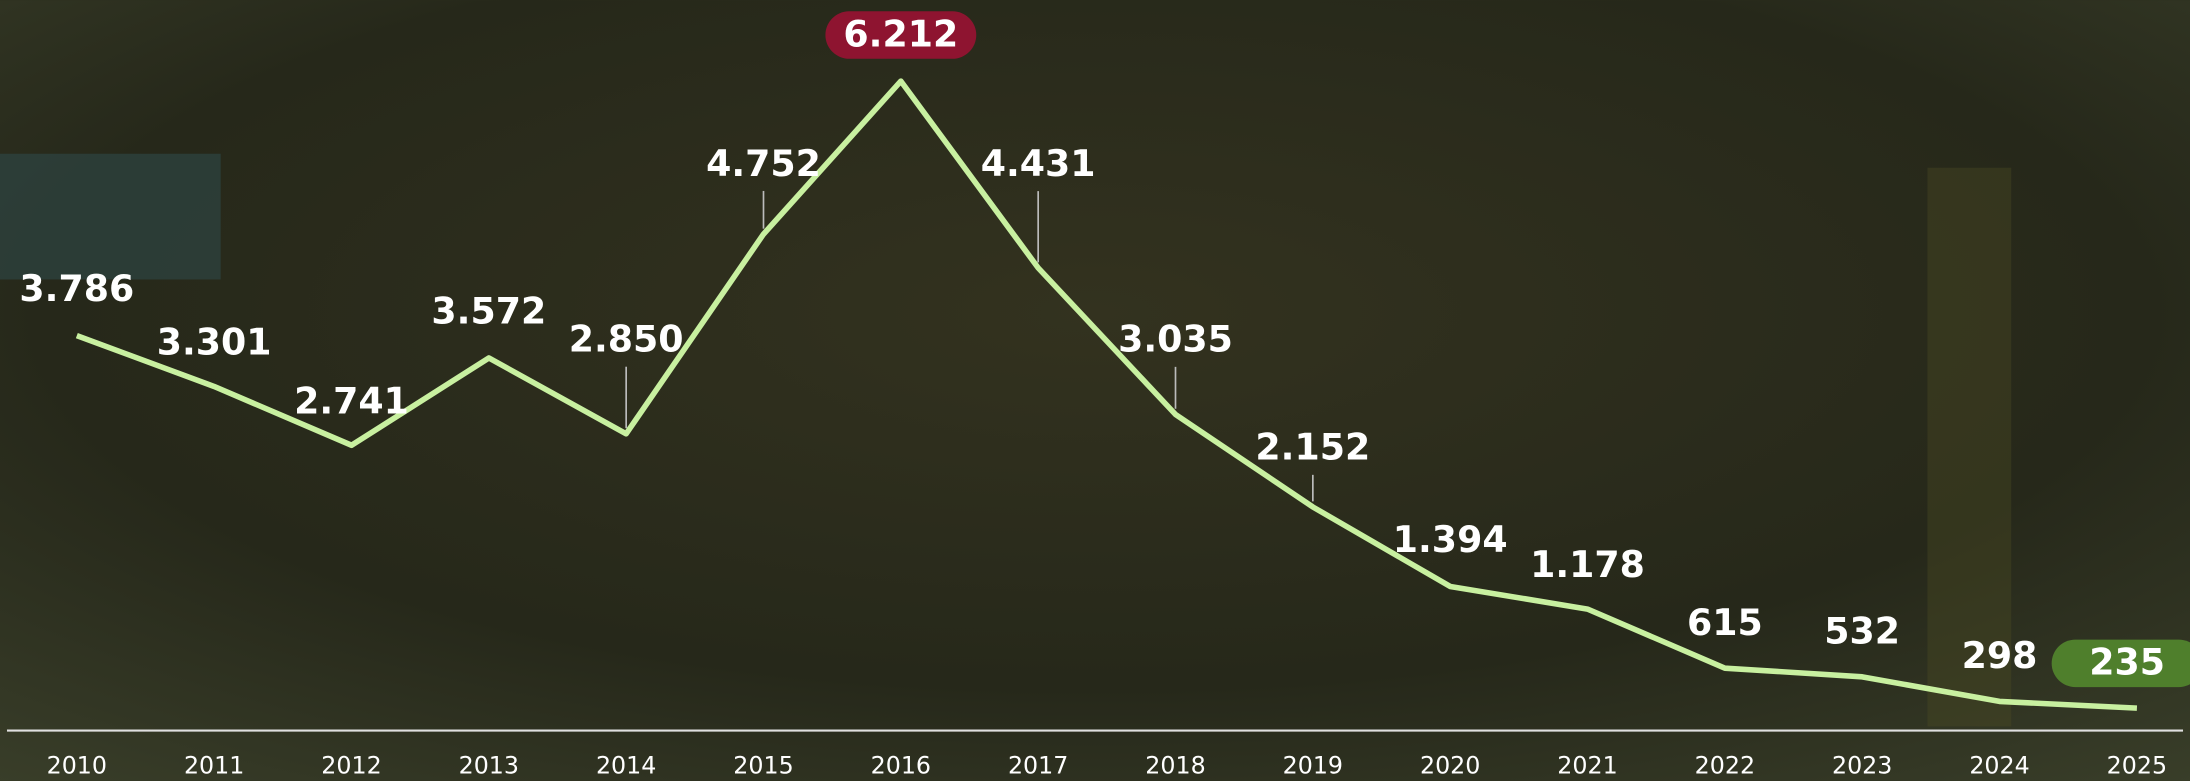  What do you see at coordinates (489, 765) in the screenshot?
I see `x-tick-label: 2013` at bounding box center [489, 765].